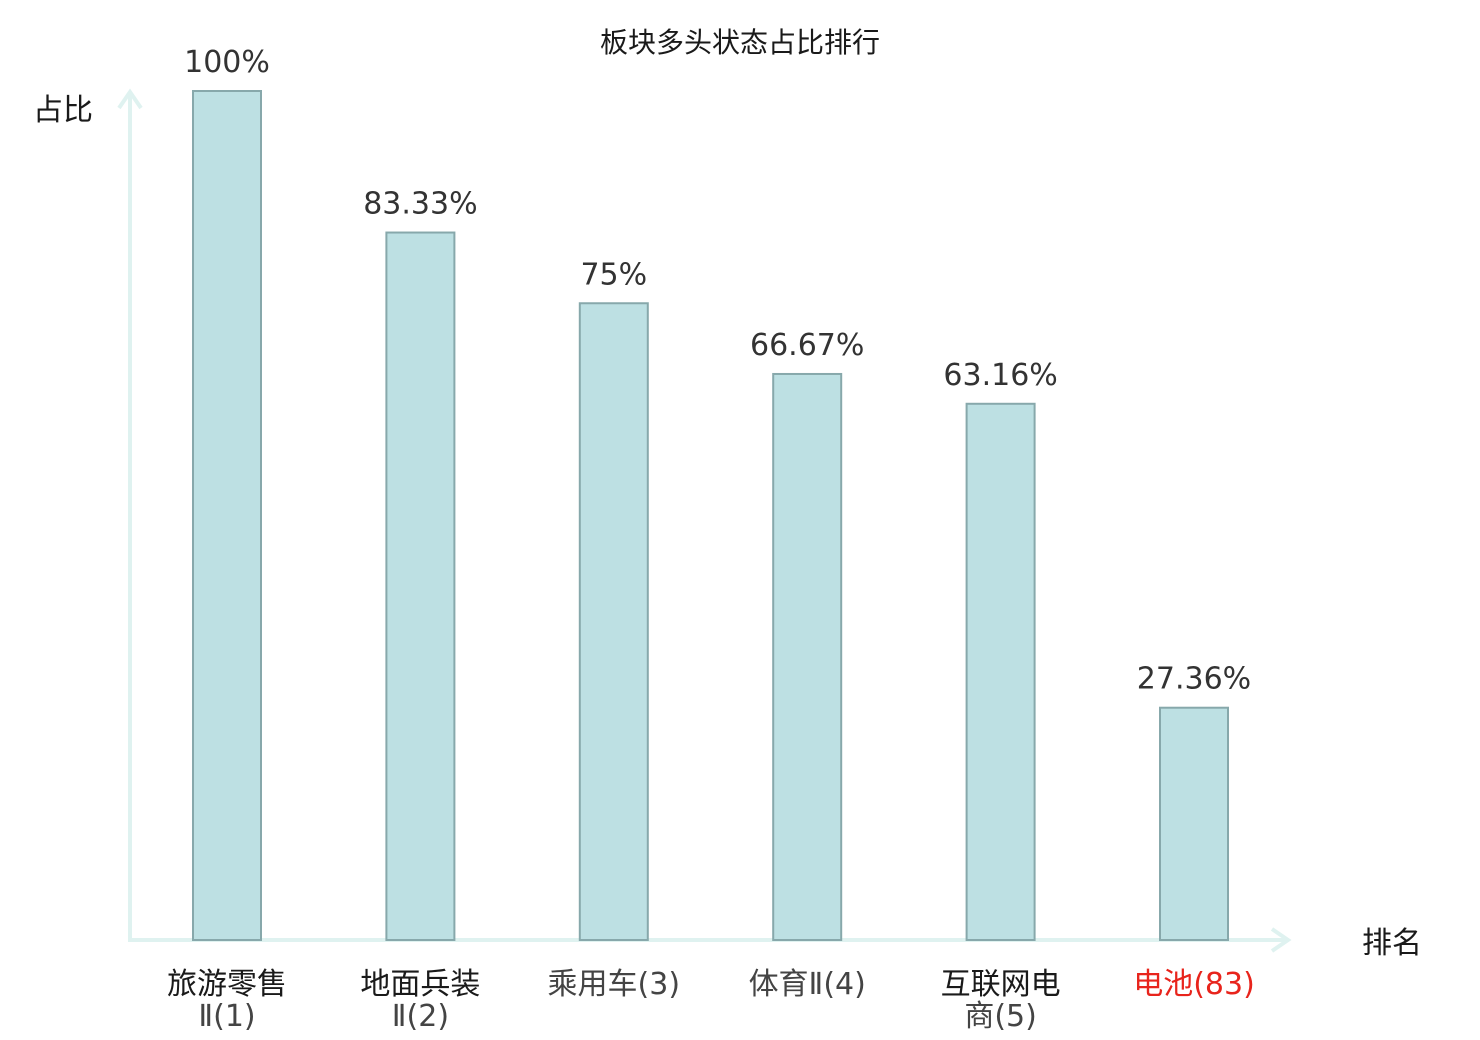  Describe the element at coordinates (63, 110) in the screenshot. I see `y-axis-label: 占比` at that location.